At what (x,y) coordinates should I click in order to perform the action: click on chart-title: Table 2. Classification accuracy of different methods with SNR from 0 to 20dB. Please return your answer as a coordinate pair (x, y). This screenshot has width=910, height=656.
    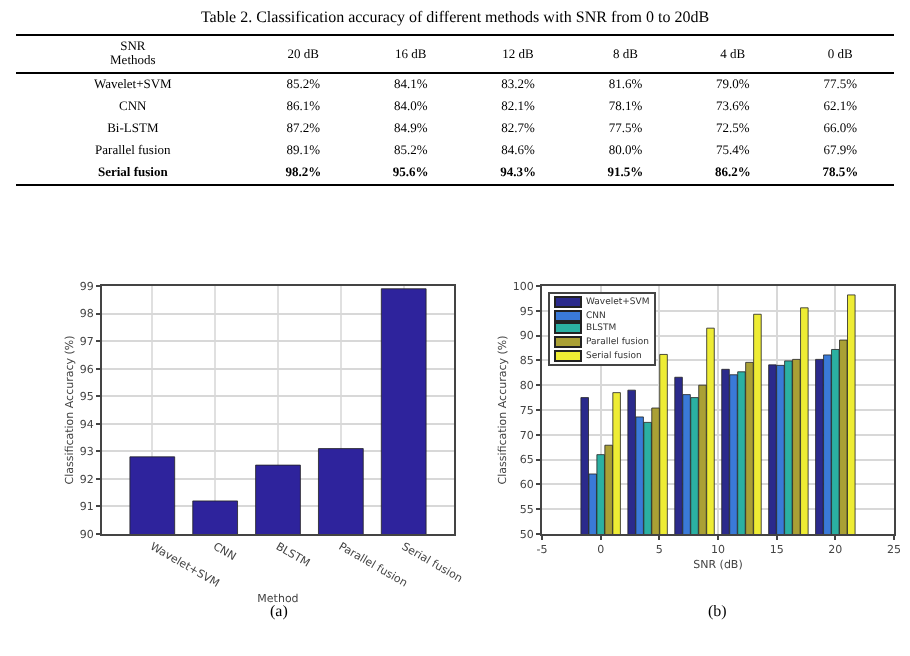
    Looking at the image, I should click on (455, 17).